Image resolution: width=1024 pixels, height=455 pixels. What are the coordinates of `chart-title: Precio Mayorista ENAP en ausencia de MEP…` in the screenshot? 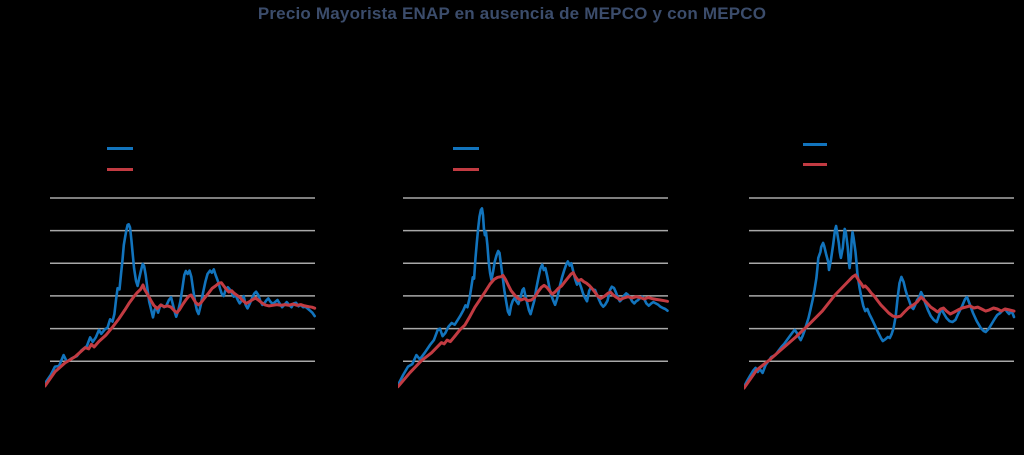 It's located at (512, 13).